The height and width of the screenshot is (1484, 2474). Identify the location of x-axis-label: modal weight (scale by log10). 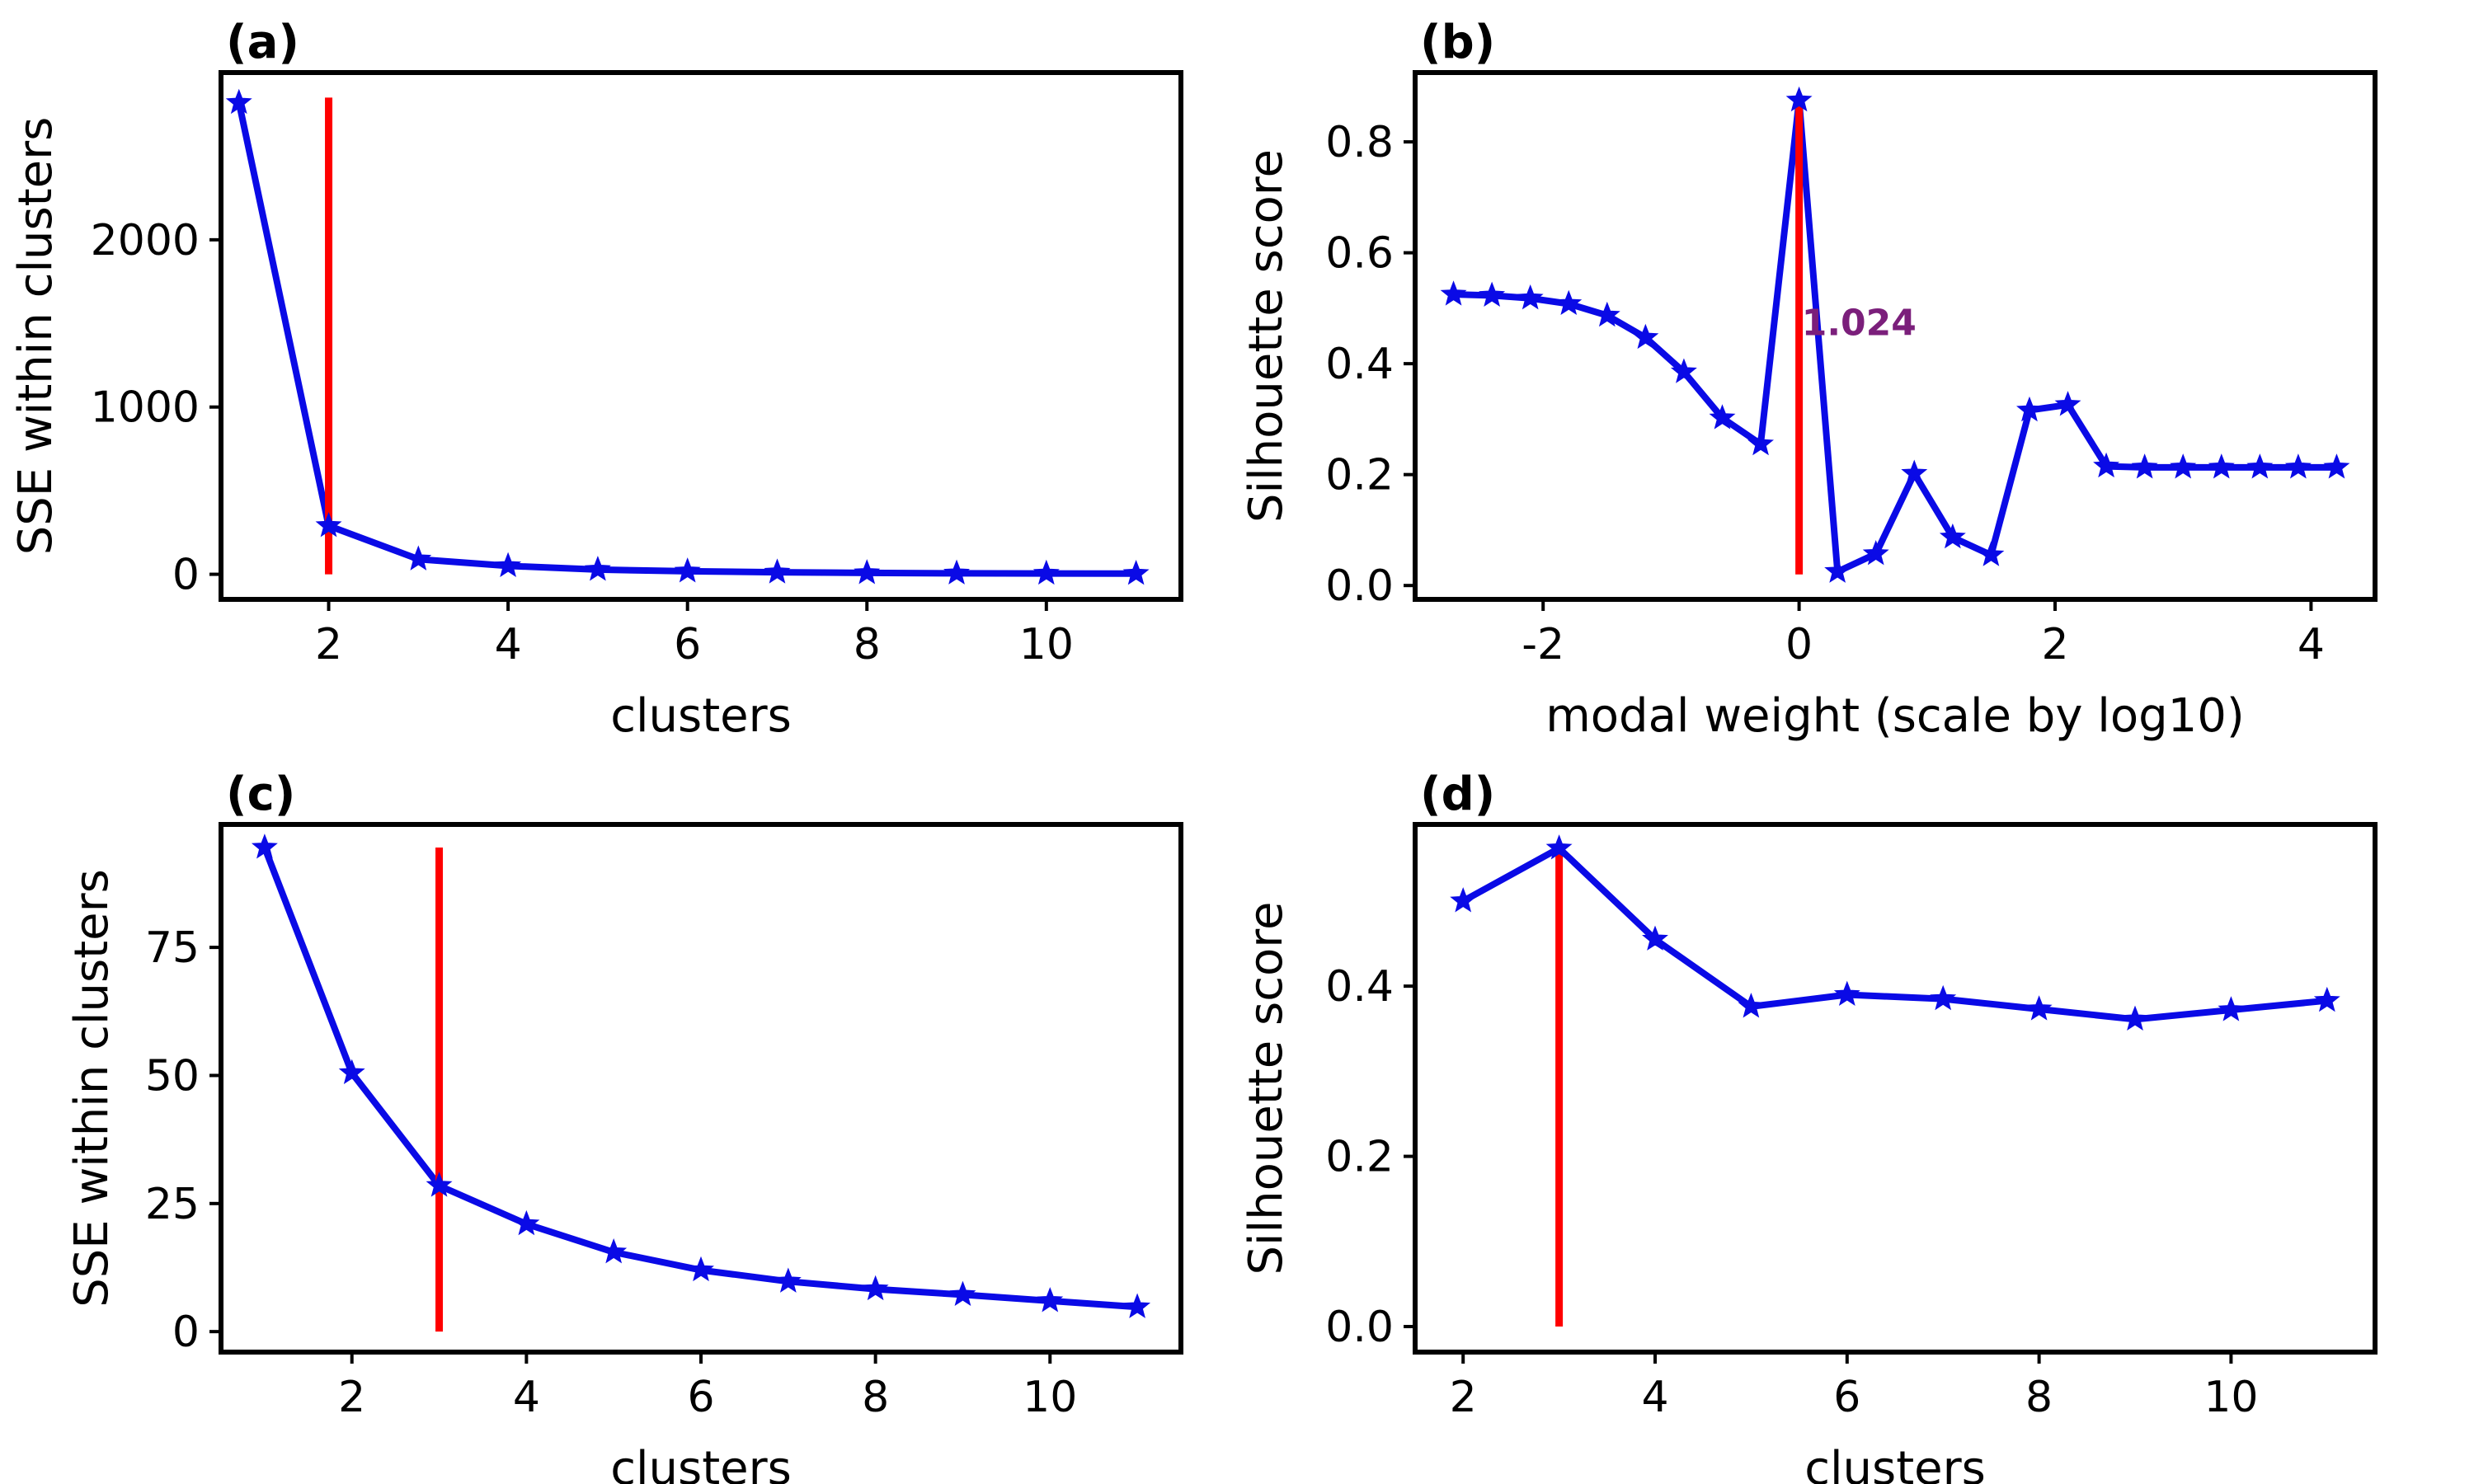
(1895, 716).